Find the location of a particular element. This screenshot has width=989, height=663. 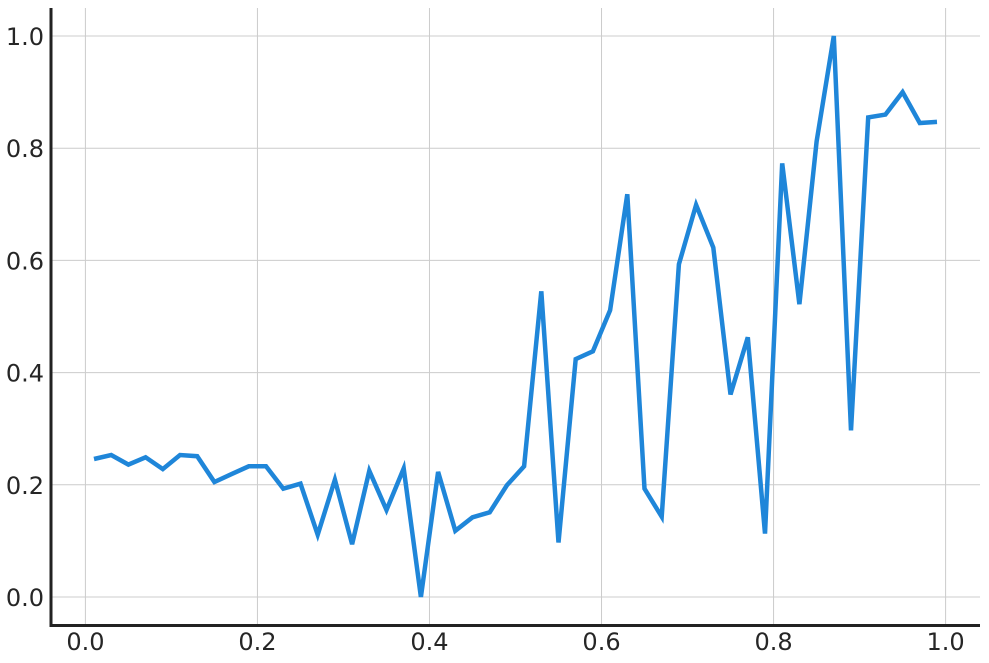

x-tick-label: 0.4 is located at coordinates (429, 642).